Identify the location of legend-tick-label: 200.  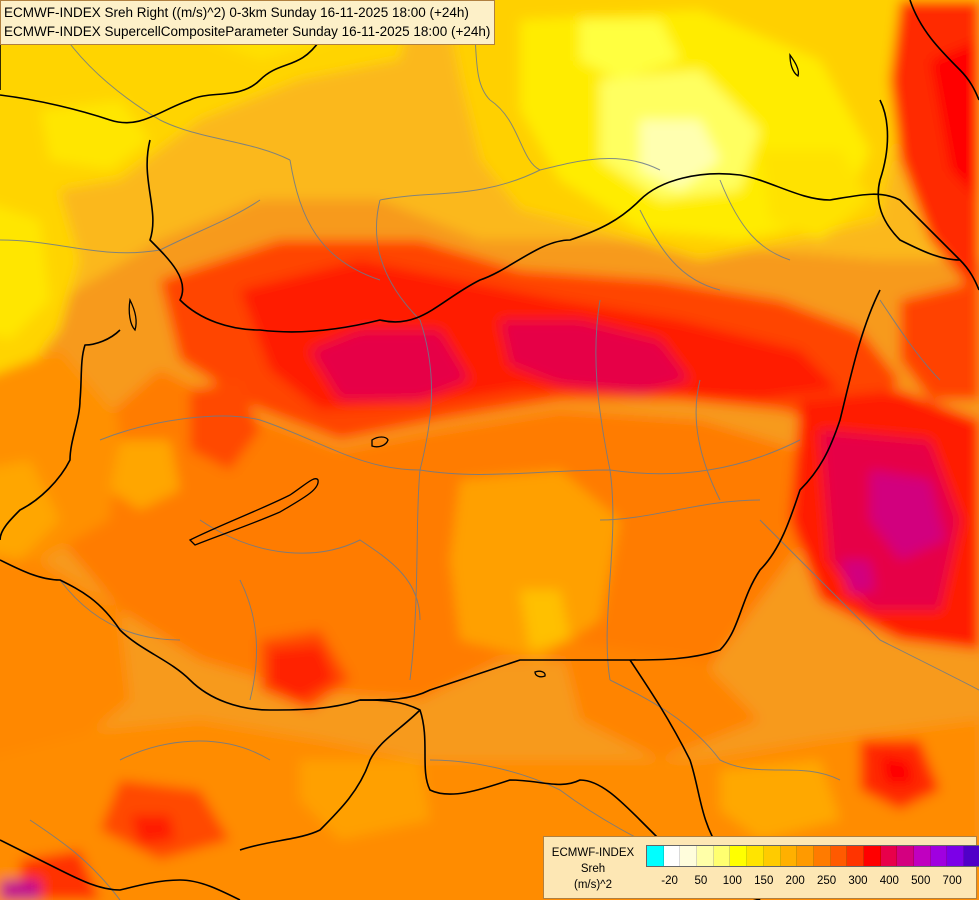
(795, 881).